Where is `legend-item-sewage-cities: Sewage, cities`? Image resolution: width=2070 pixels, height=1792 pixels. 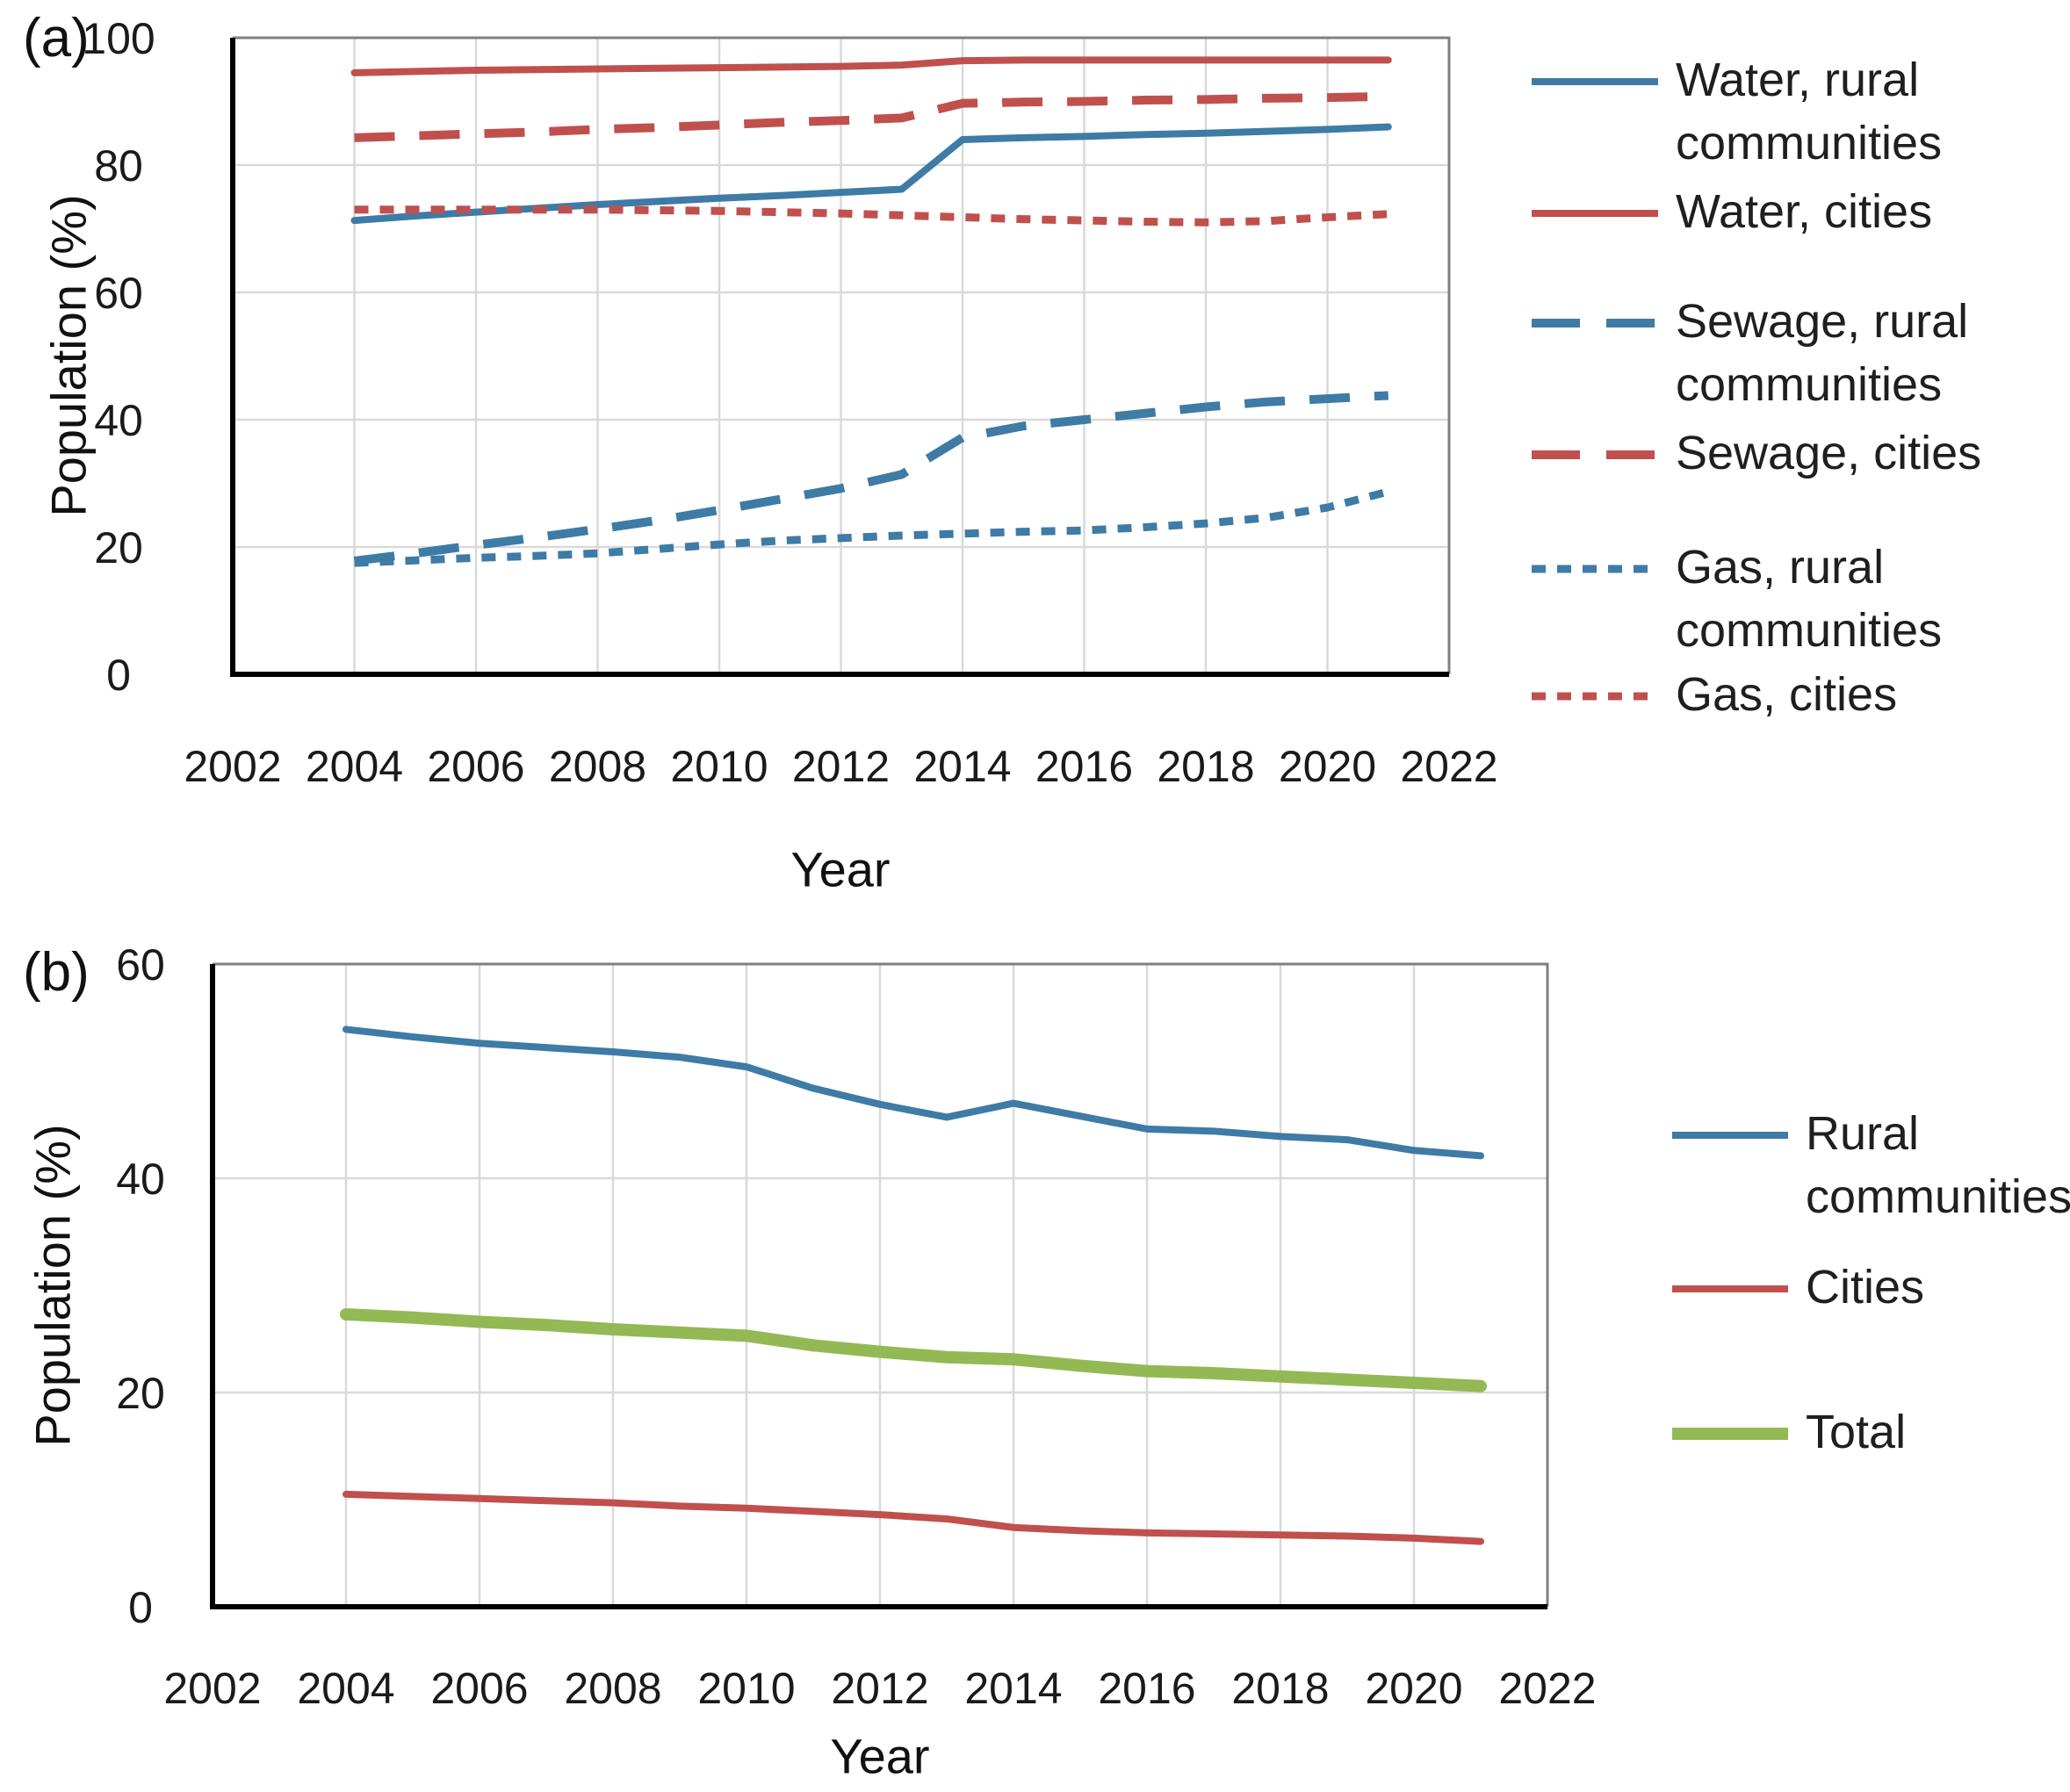
legend-item-sewage-cities: Sewage, cities is located at coordinates (1756, 453).